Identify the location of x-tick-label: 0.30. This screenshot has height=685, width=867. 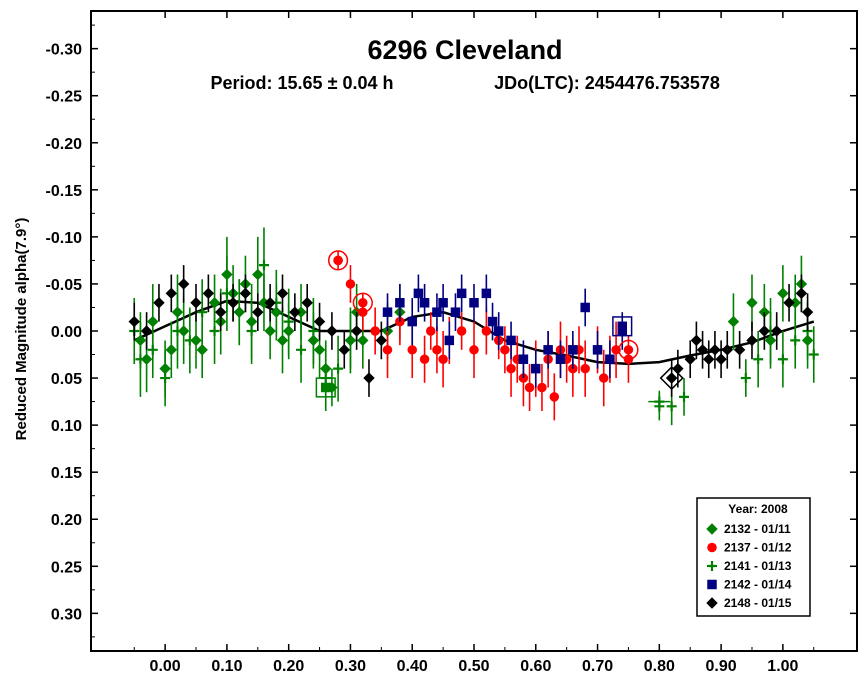
(350, 666).